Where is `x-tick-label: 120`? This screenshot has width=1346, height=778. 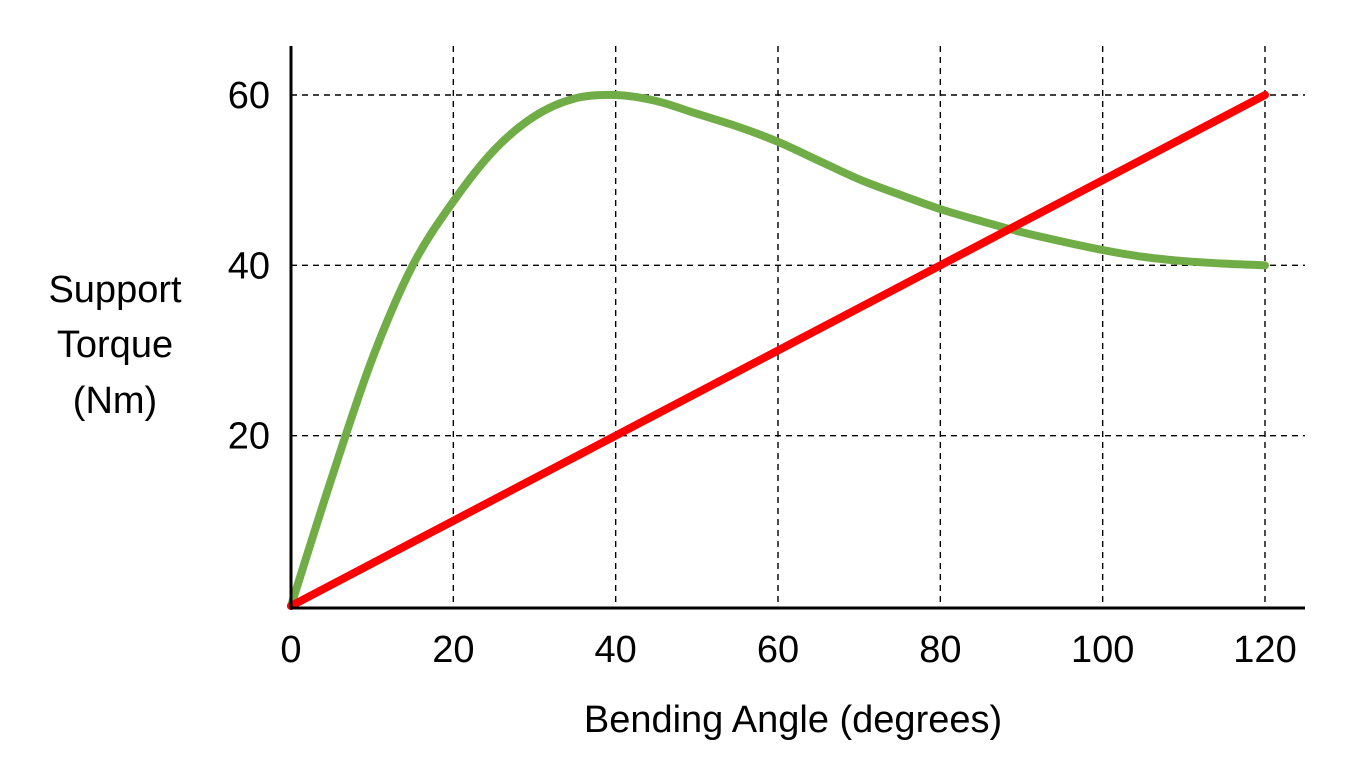 x-tick-label: 120 is located at coordinates (1264, 650).